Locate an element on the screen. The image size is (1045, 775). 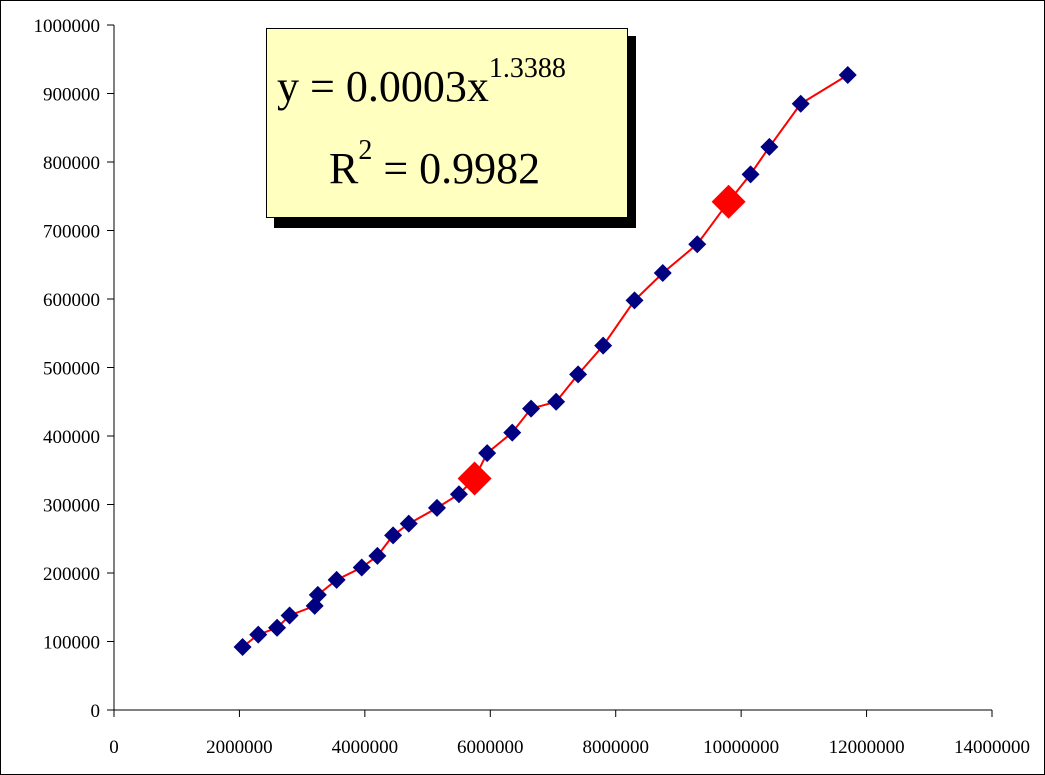
x-tick-label: 6000000 is located at coordinates (490, 747).